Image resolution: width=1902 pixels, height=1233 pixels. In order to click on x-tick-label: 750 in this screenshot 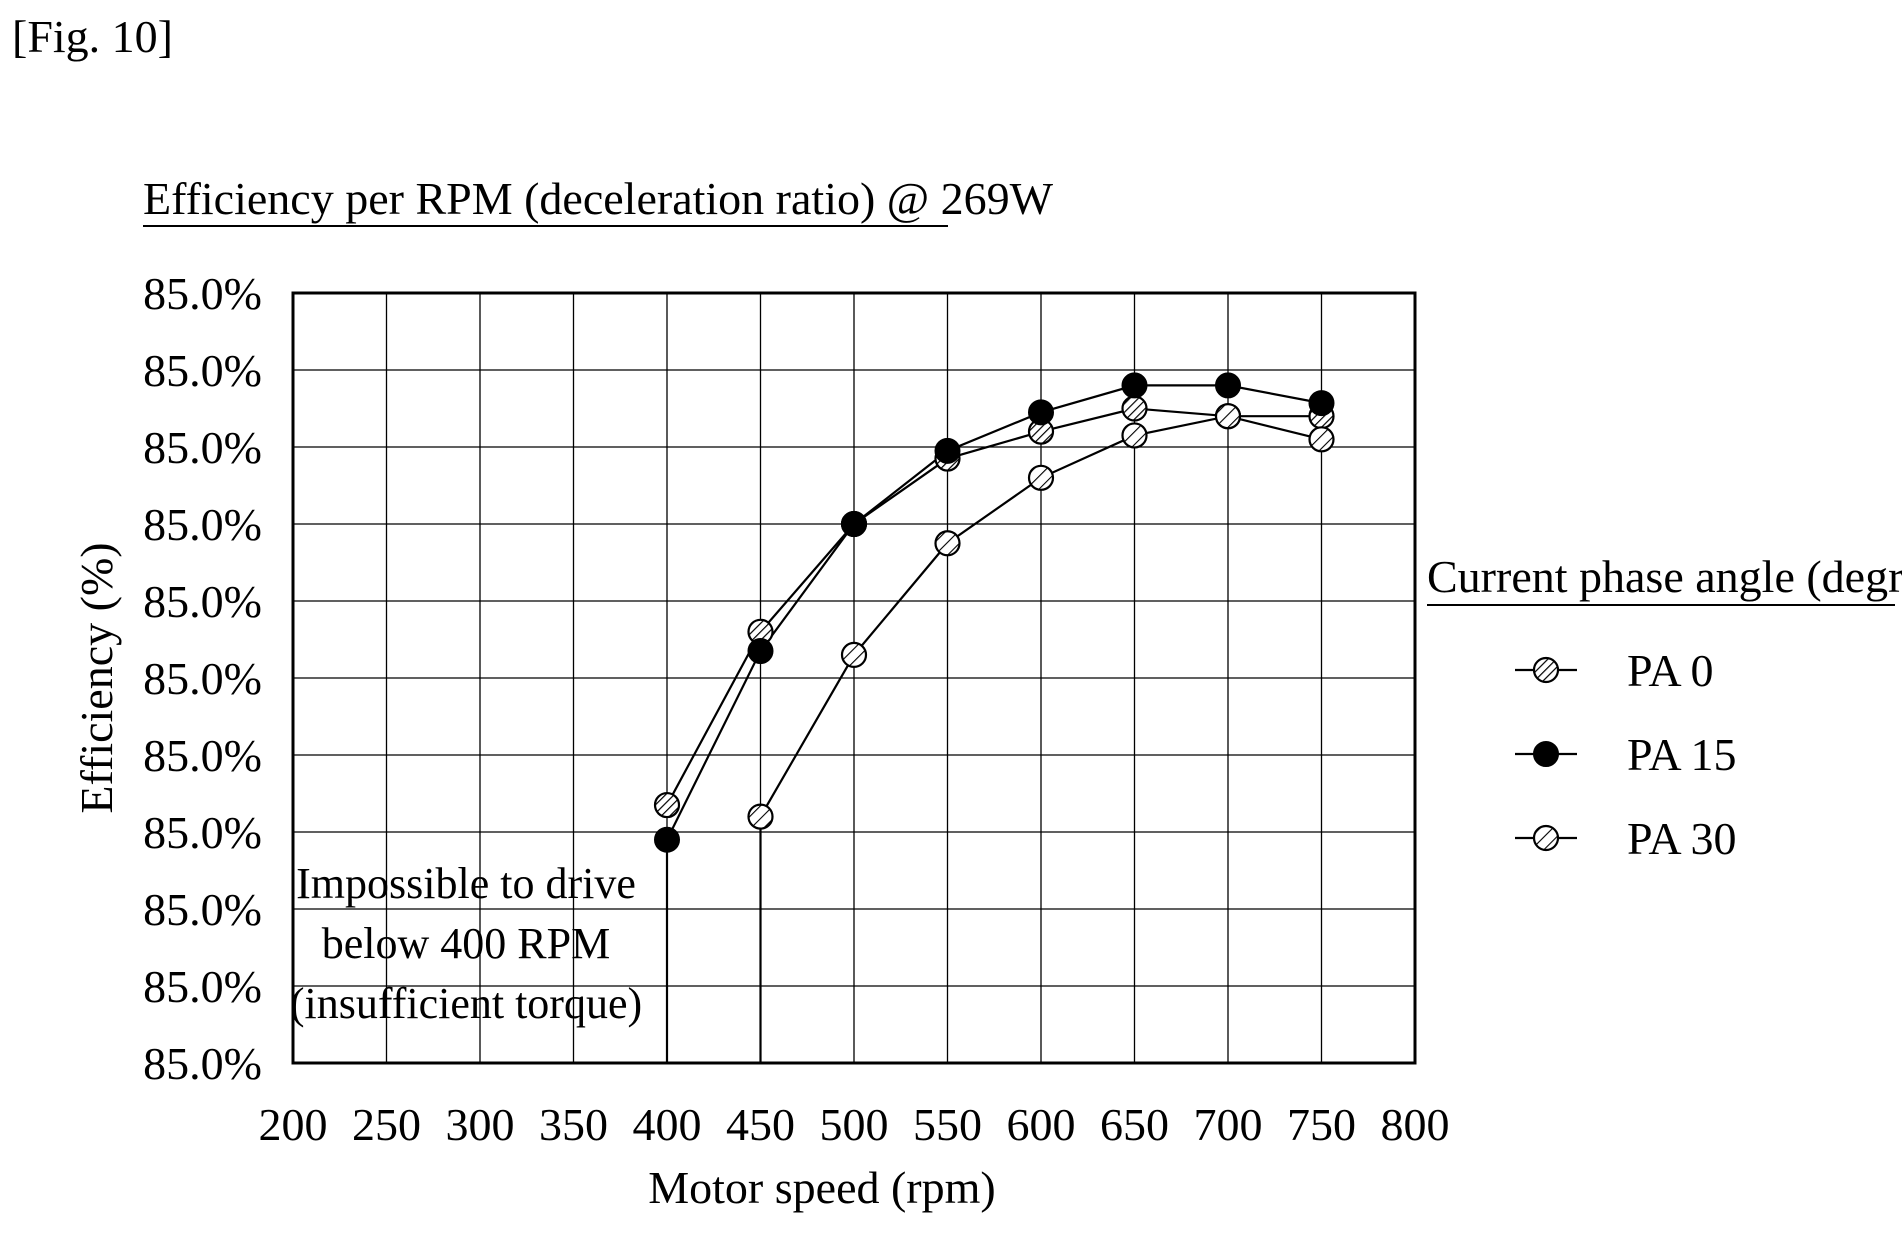, I will do `click(1321, 1124)`.